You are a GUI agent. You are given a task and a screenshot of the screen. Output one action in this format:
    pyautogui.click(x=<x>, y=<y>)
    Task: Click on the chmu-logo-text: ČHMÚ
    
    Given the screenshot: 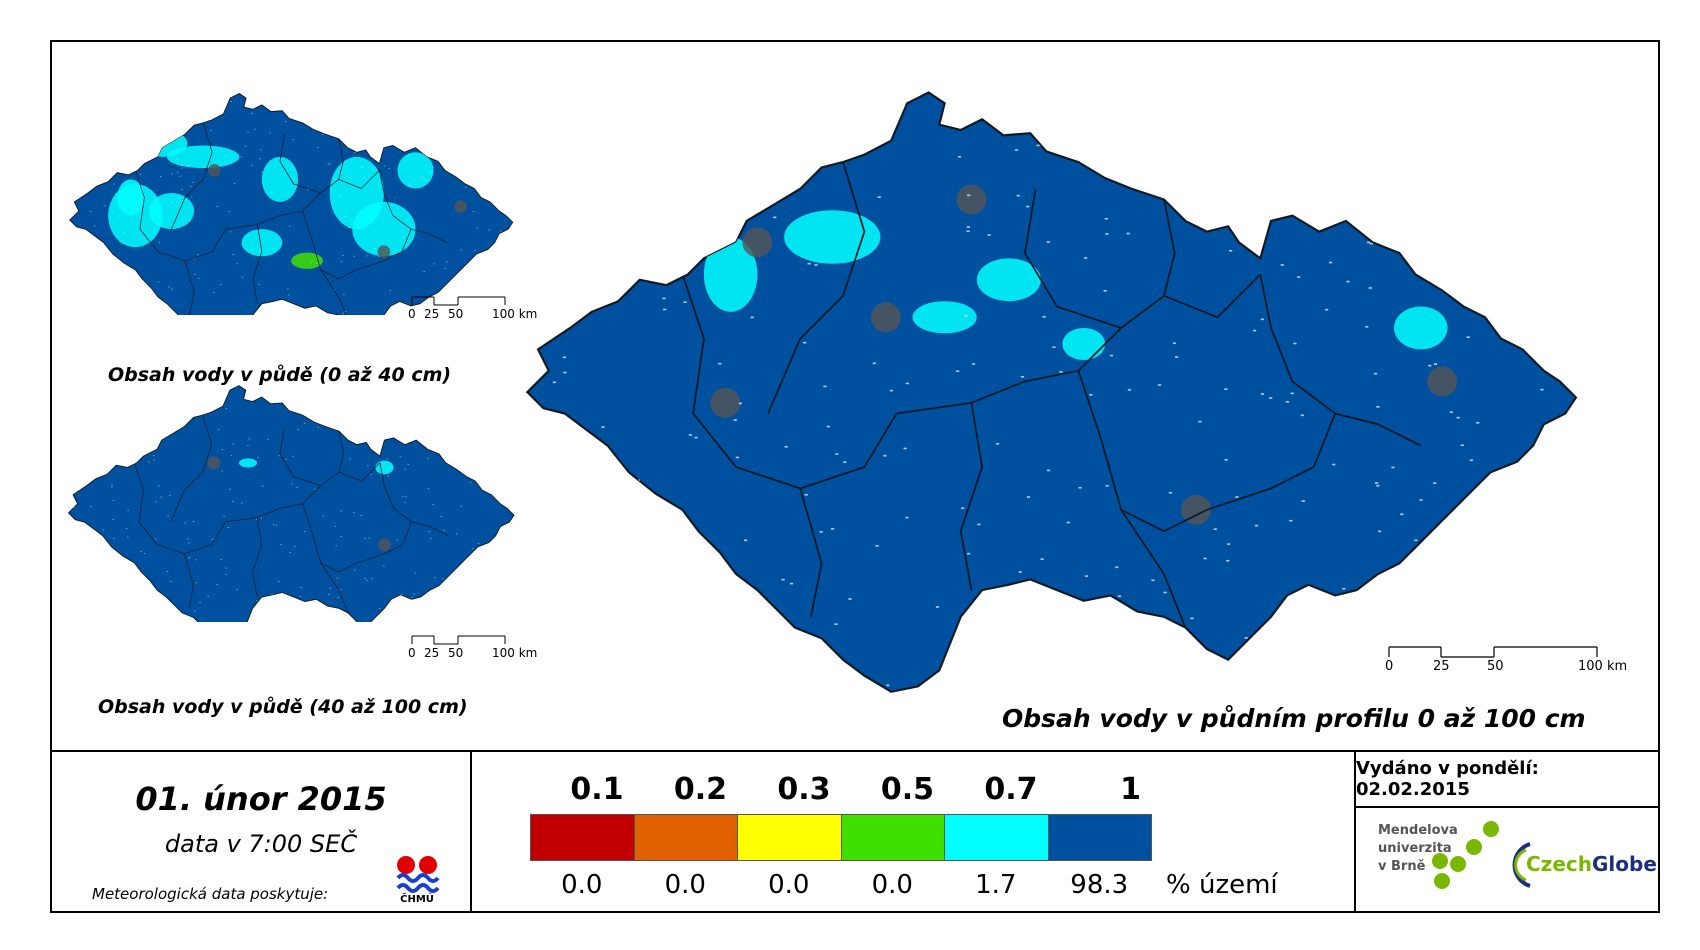 What is the action you would take?
    pyautogui.click(x=417, y=899)
    